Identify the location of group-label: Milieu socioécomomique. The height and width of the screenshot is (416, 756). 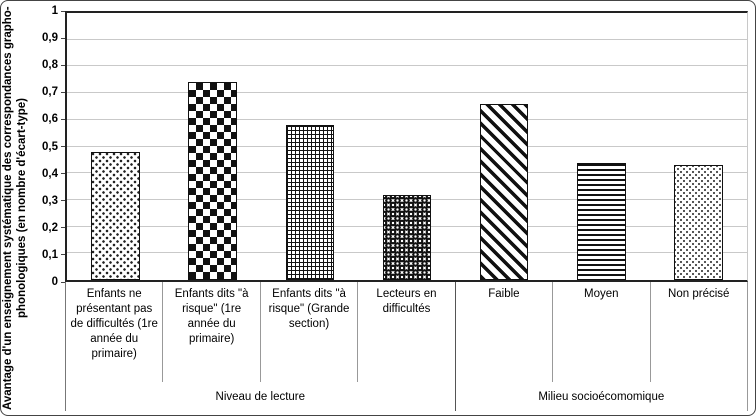
(602, 396).